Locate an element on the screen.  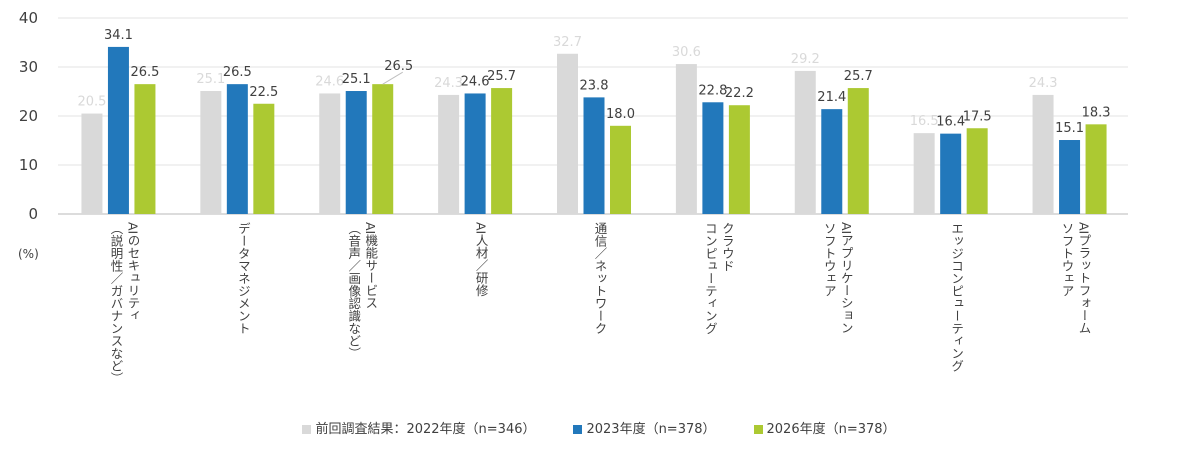
data-label: 17.5 is located at coordinates (977, 116).